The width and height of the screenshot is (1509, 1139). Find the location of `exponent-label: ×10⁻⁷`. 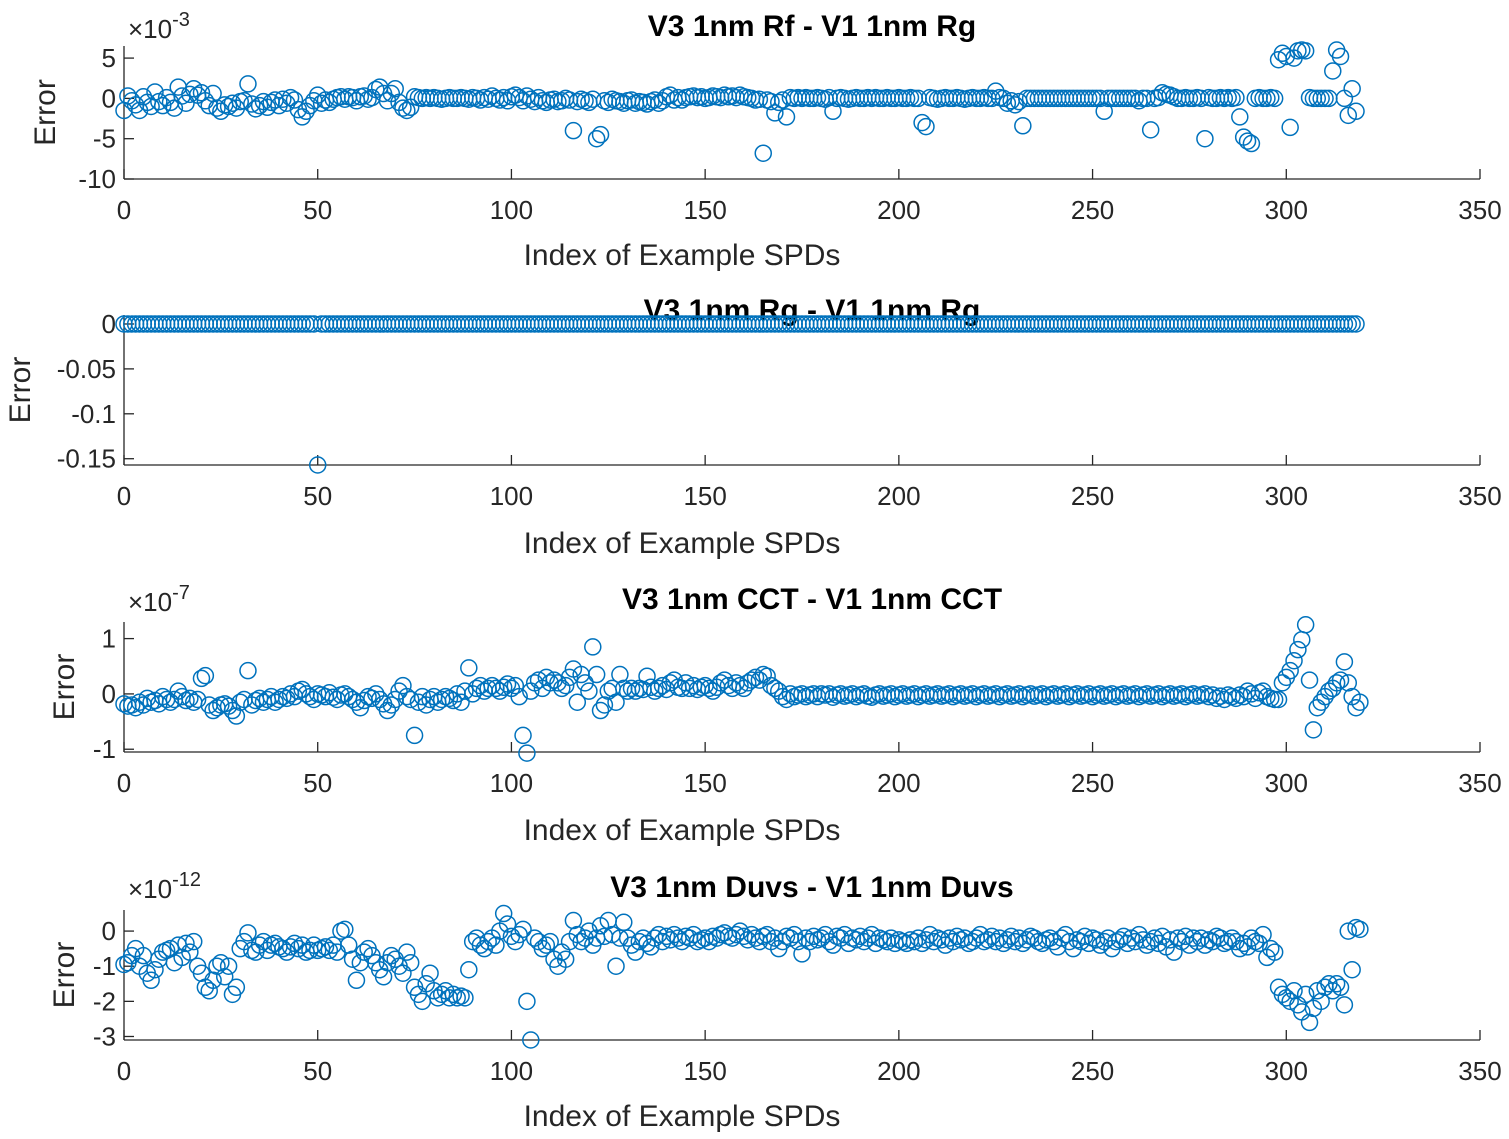

exponent-label: ×10⁻⁷ is located at coordinates (159, 599).